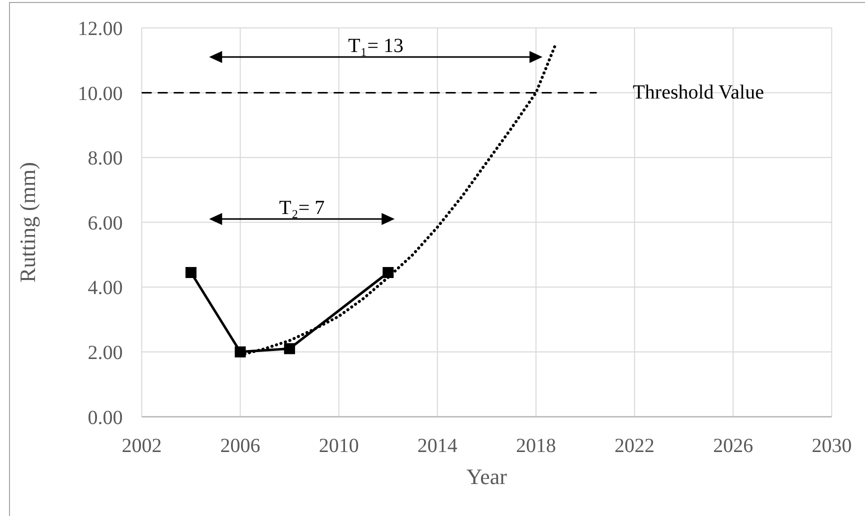 Image resolution: width=865 pixels, height=516 pixels. Describe the element at coordinates (733, 445) in the screenshot. I see `x-tick-label: 2026` at that location.